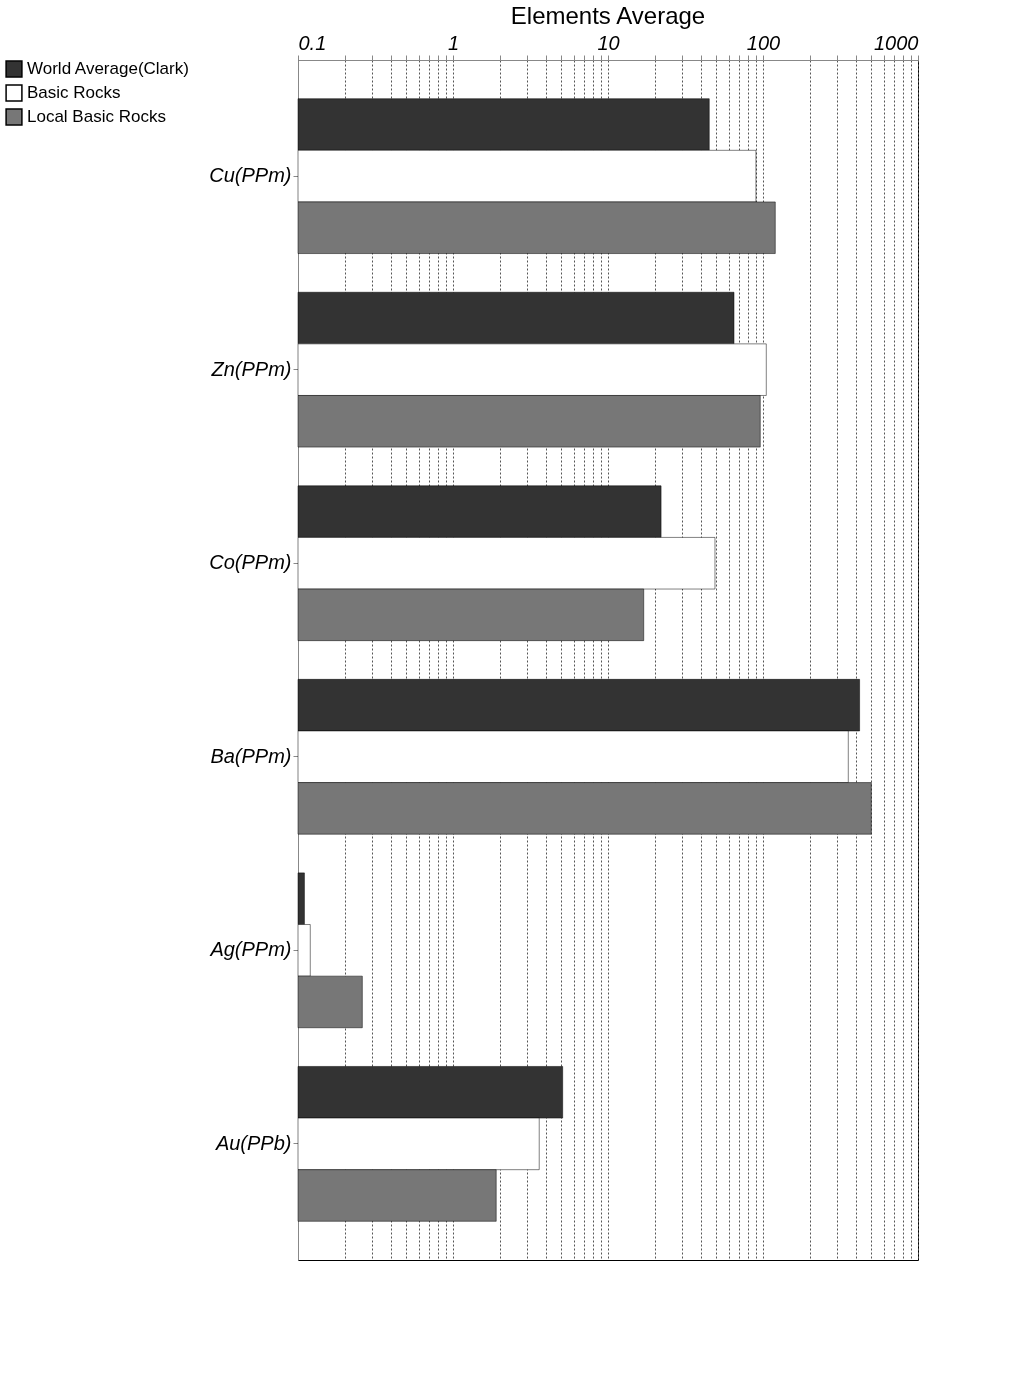 Image resolution: width=1012 pixels, height=1389 pixels. What do you see at coordinates (608, 15) in the screenshot?
I see `chart-title: Elements Average` at bounding box center [608, 15].